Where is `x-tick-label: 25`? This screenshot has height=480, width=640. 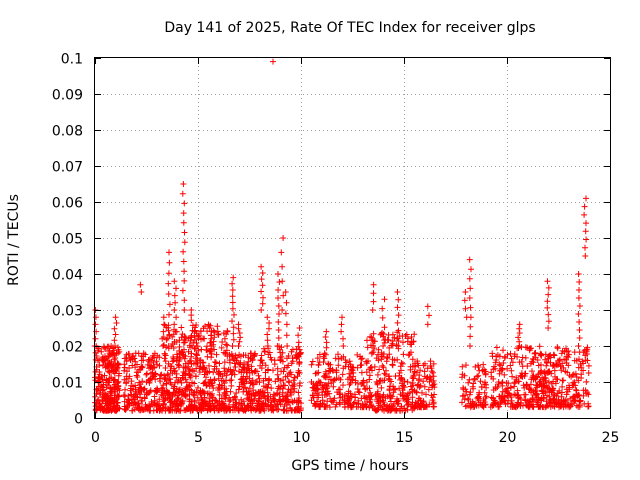
x-tick-label: 25 is located at coordinates (611, 438).